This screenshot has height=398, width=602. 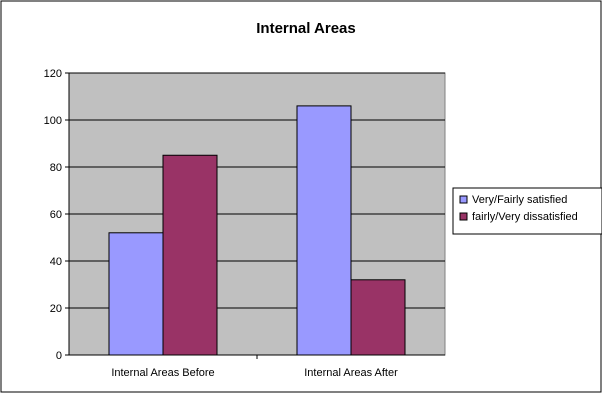 What do you see at coordinates (53, 74) in the screenshot?
I see `y-tick-label: 120` at bounding box center [53, 74].